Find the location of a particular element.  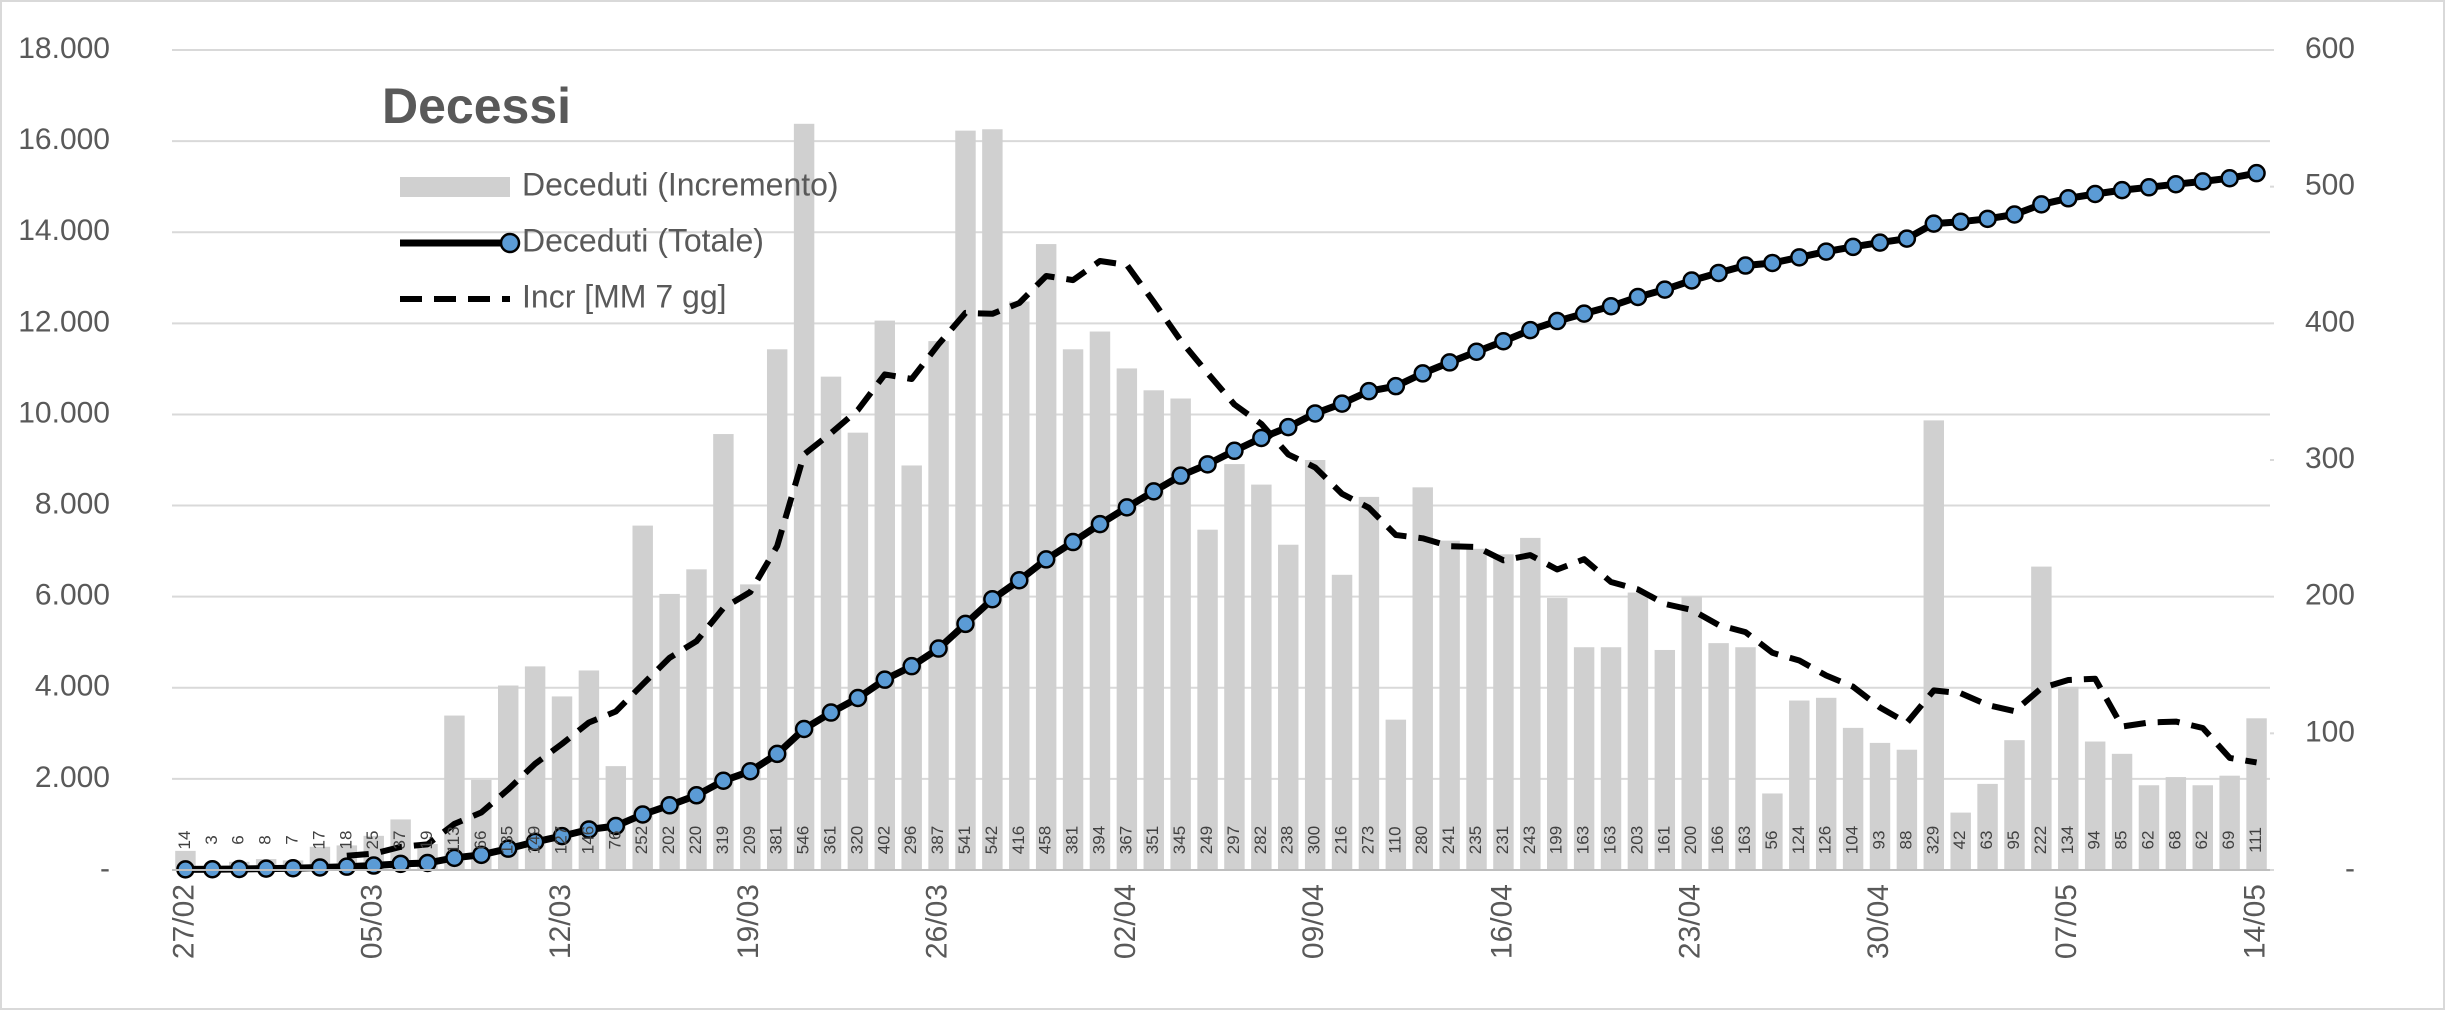

x-tick-label: 23/04 is located at coordinates (1690, 921).